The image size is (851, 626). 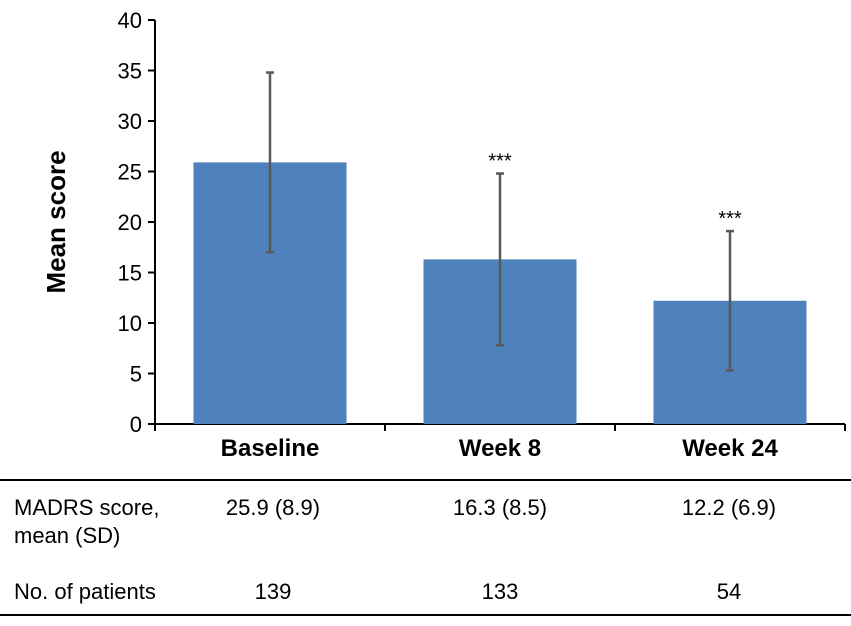 I want to click on y-tick-label: 10, so click(x=130, y=323).